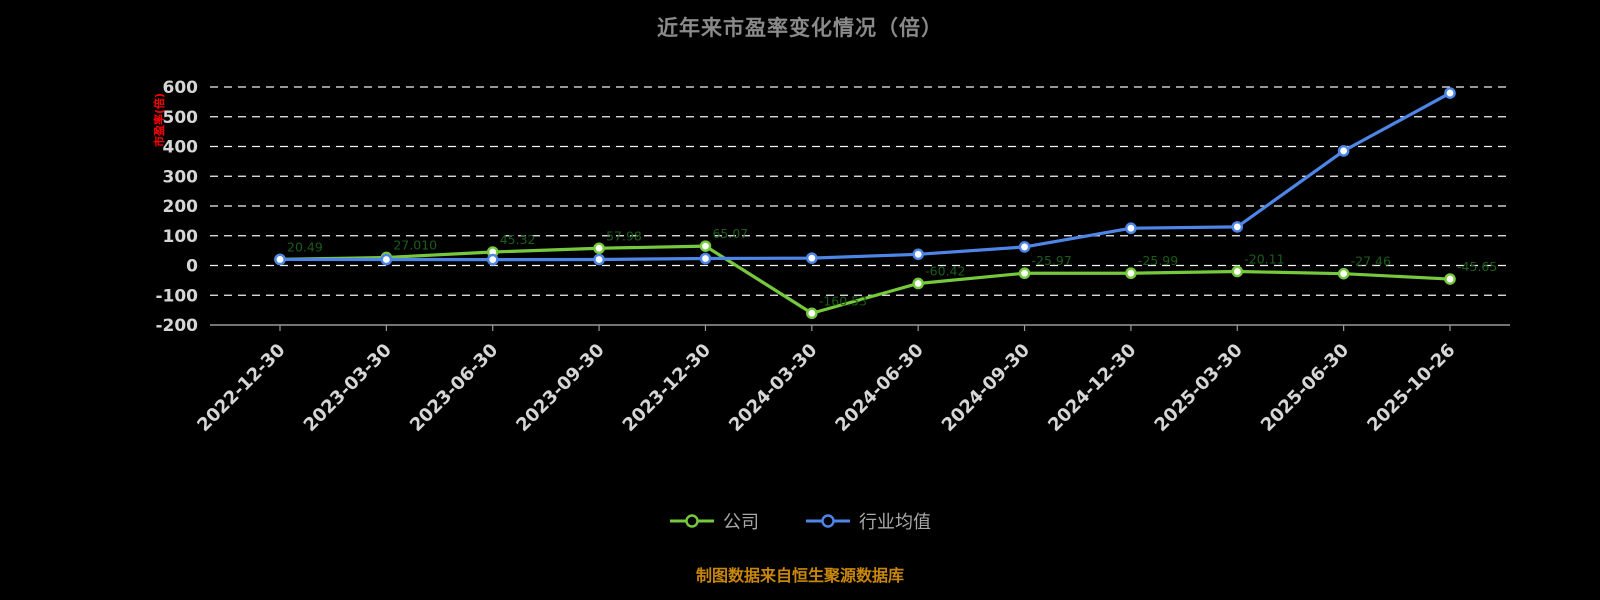  I want to click on point-label: -25.99, so click(1158, 260).